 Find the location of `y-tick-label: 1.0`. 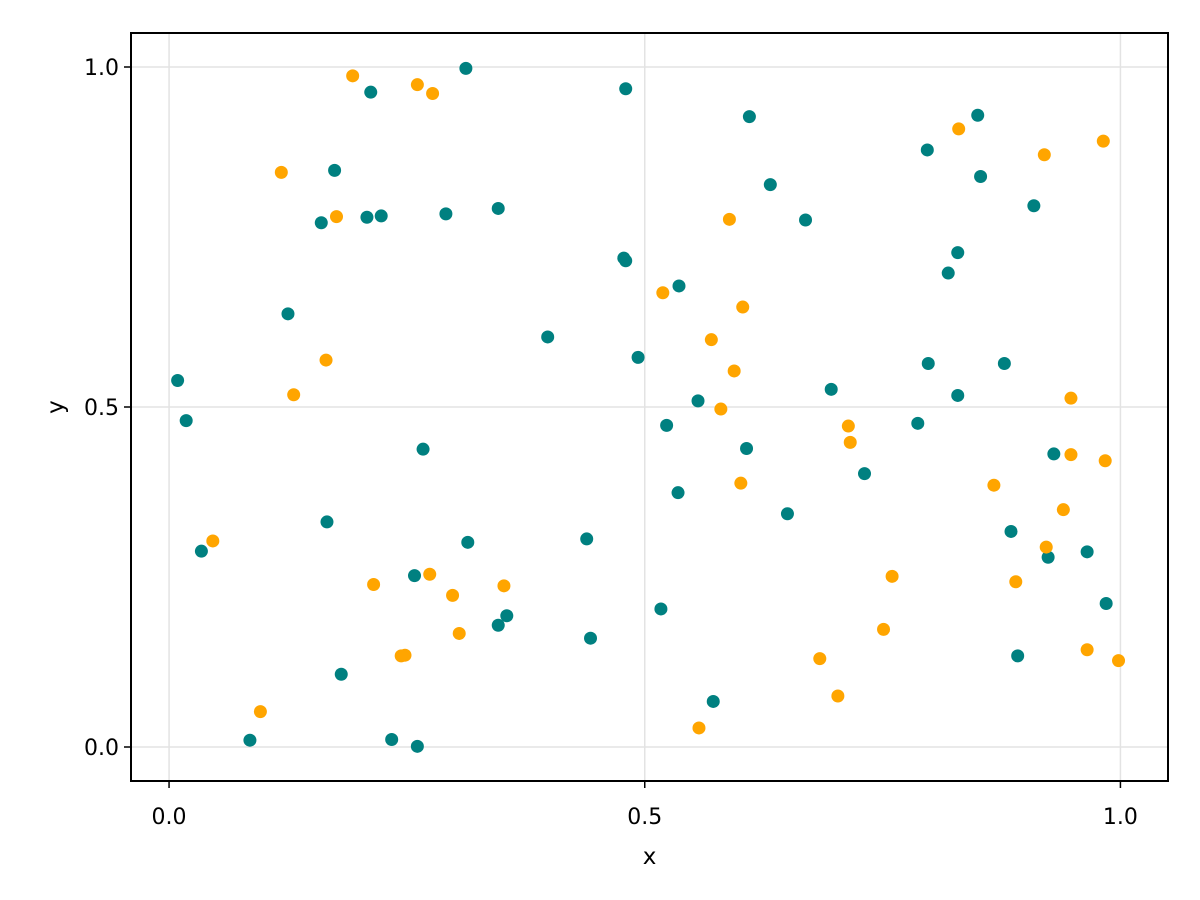

y-tick-label: 1.0 is located at coordinates (101, 68).